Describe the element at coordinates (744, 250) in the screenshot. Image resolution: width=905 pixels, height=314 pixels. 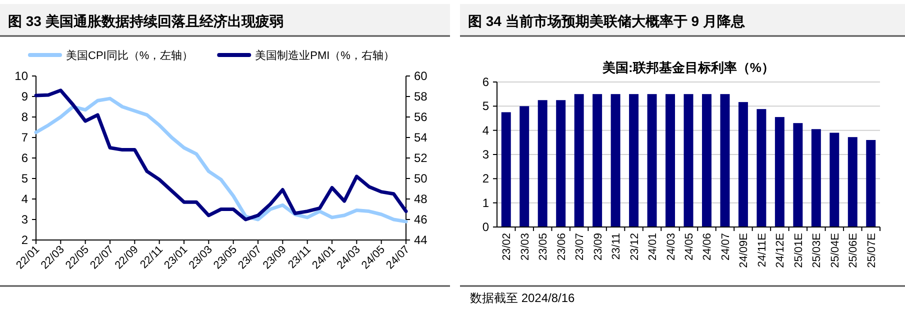
I see `x-tick-label: 24/09E` at that location.